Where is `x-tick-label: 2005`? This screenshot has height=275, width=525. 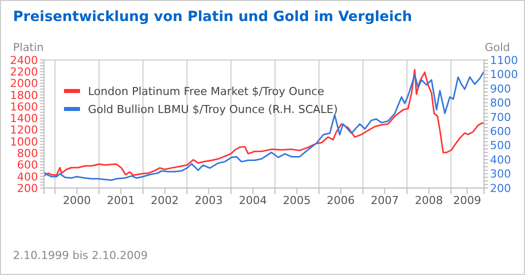
x-tick-label: 2005 is located at coordinates (296, 200).